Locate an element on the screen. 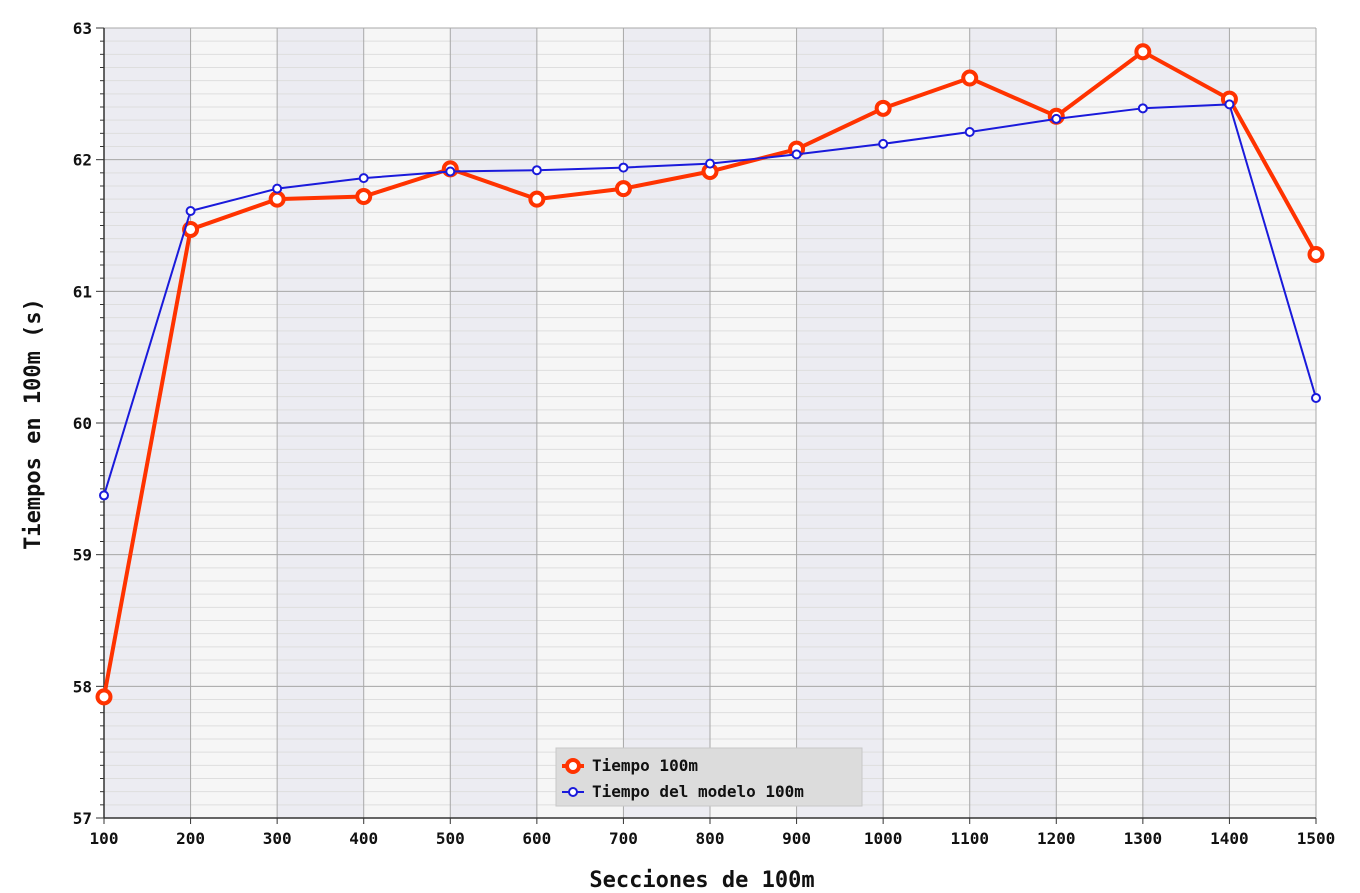 This screenshot has height=893, width=1360. y-tick-label: 62 is located at coordinates (82, 160).